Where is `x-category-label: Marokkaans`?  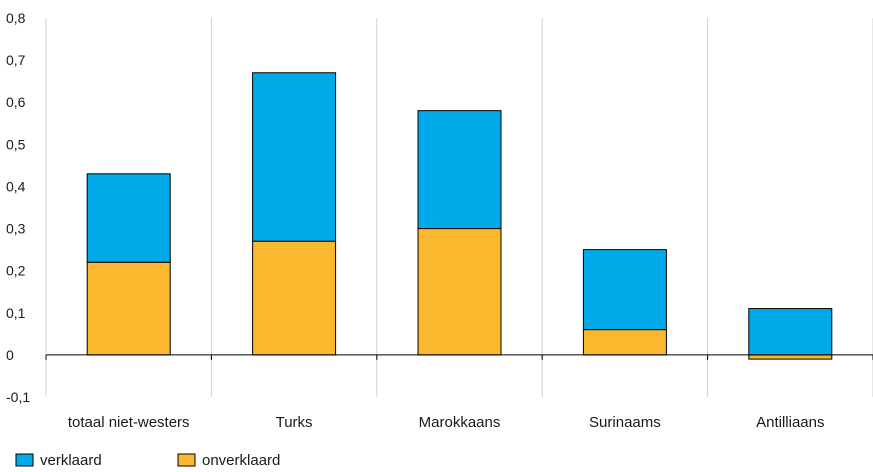
x-category-label: Marokkaans is located at coordinates (460, 422).